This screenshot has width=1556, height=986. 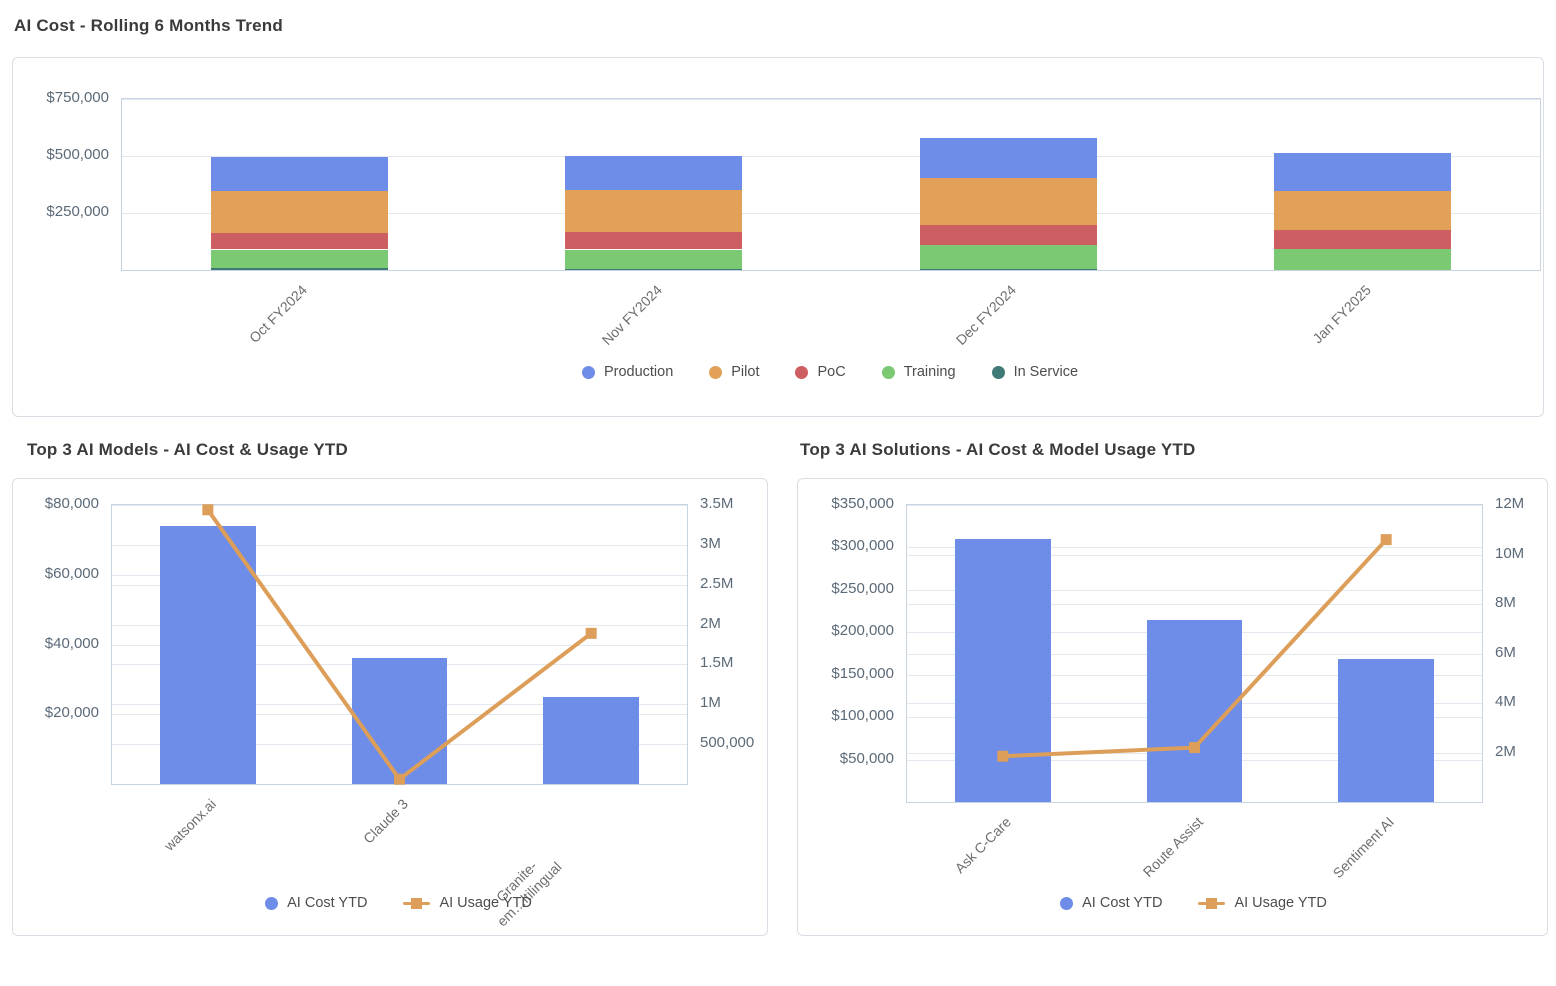 I want to click on left-axis-label: $150,000, so click(x=862, y=673).